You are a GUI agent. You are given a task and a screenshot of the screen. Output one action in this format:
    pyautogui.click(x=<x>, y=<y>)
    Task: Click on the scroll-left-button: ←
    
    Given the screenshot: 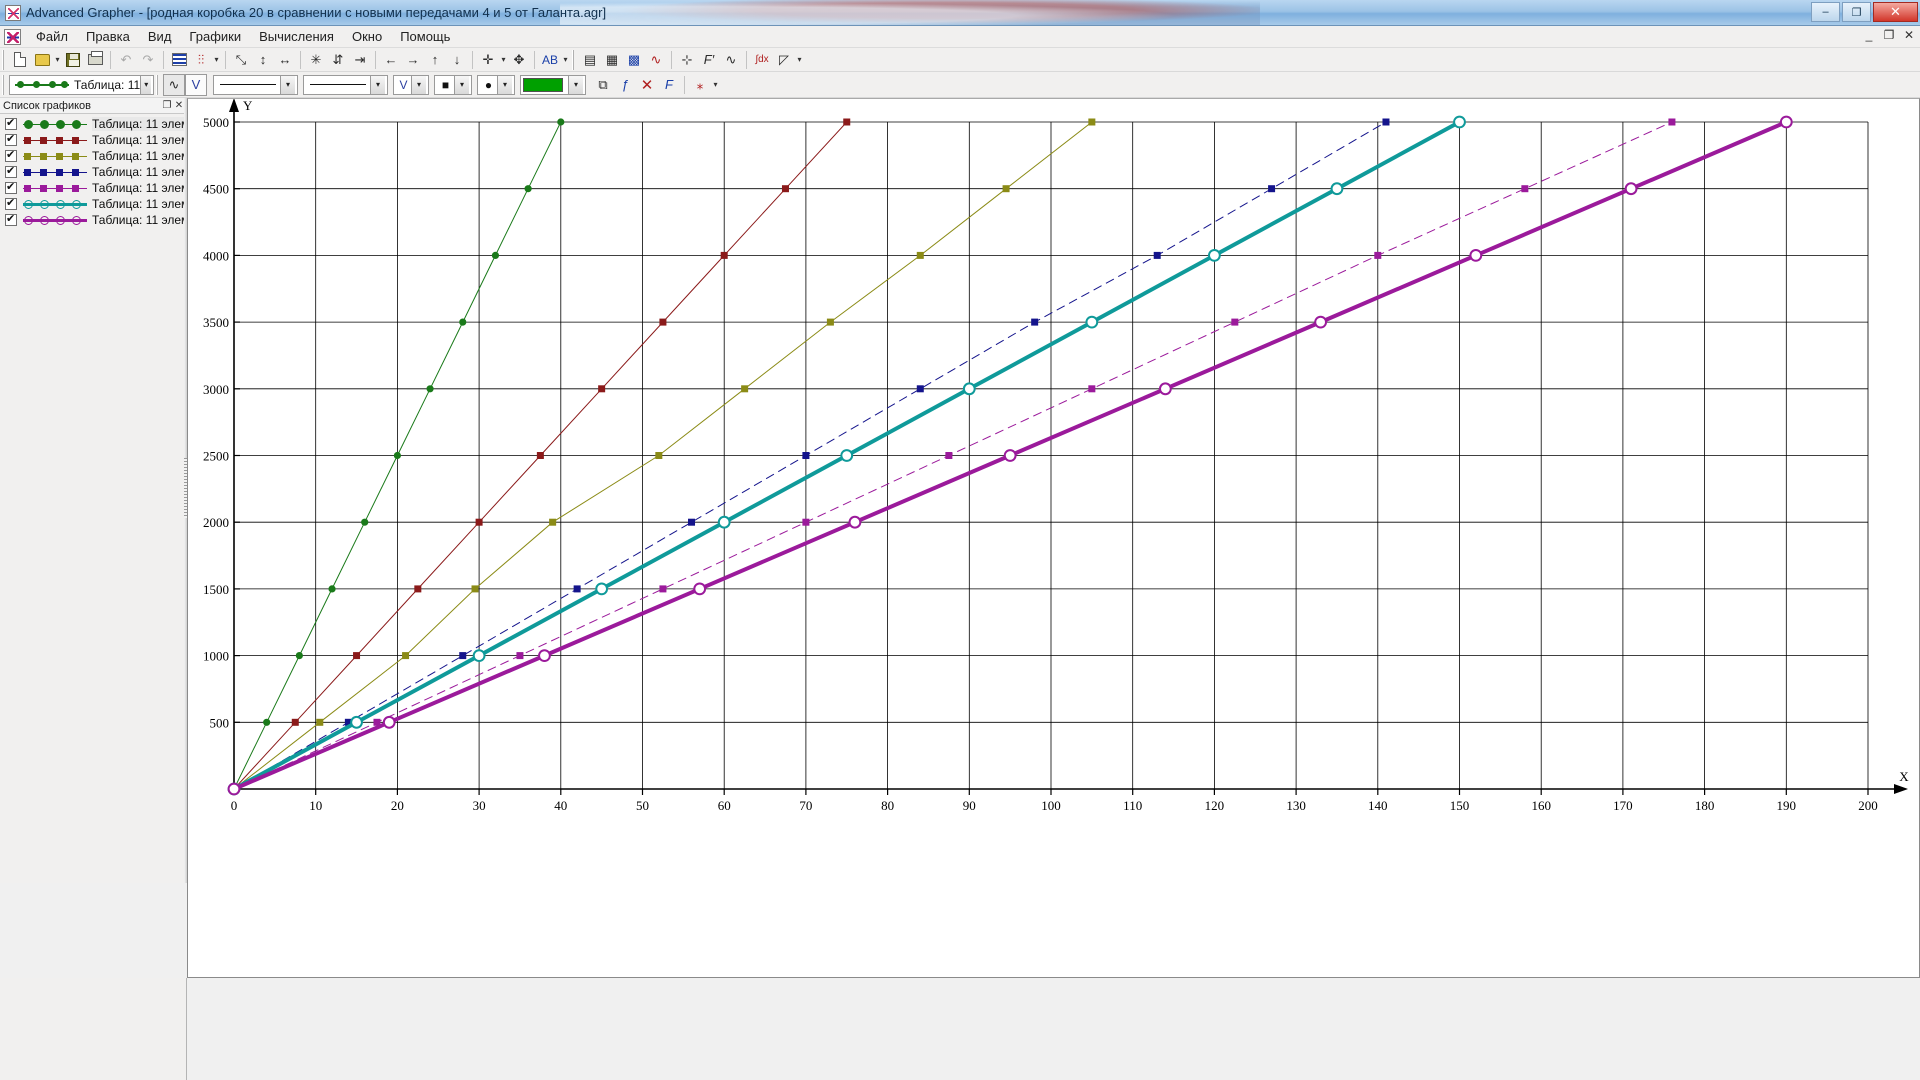 What is the action you would take?
    pyautogui.click(x=391, y=59)
    